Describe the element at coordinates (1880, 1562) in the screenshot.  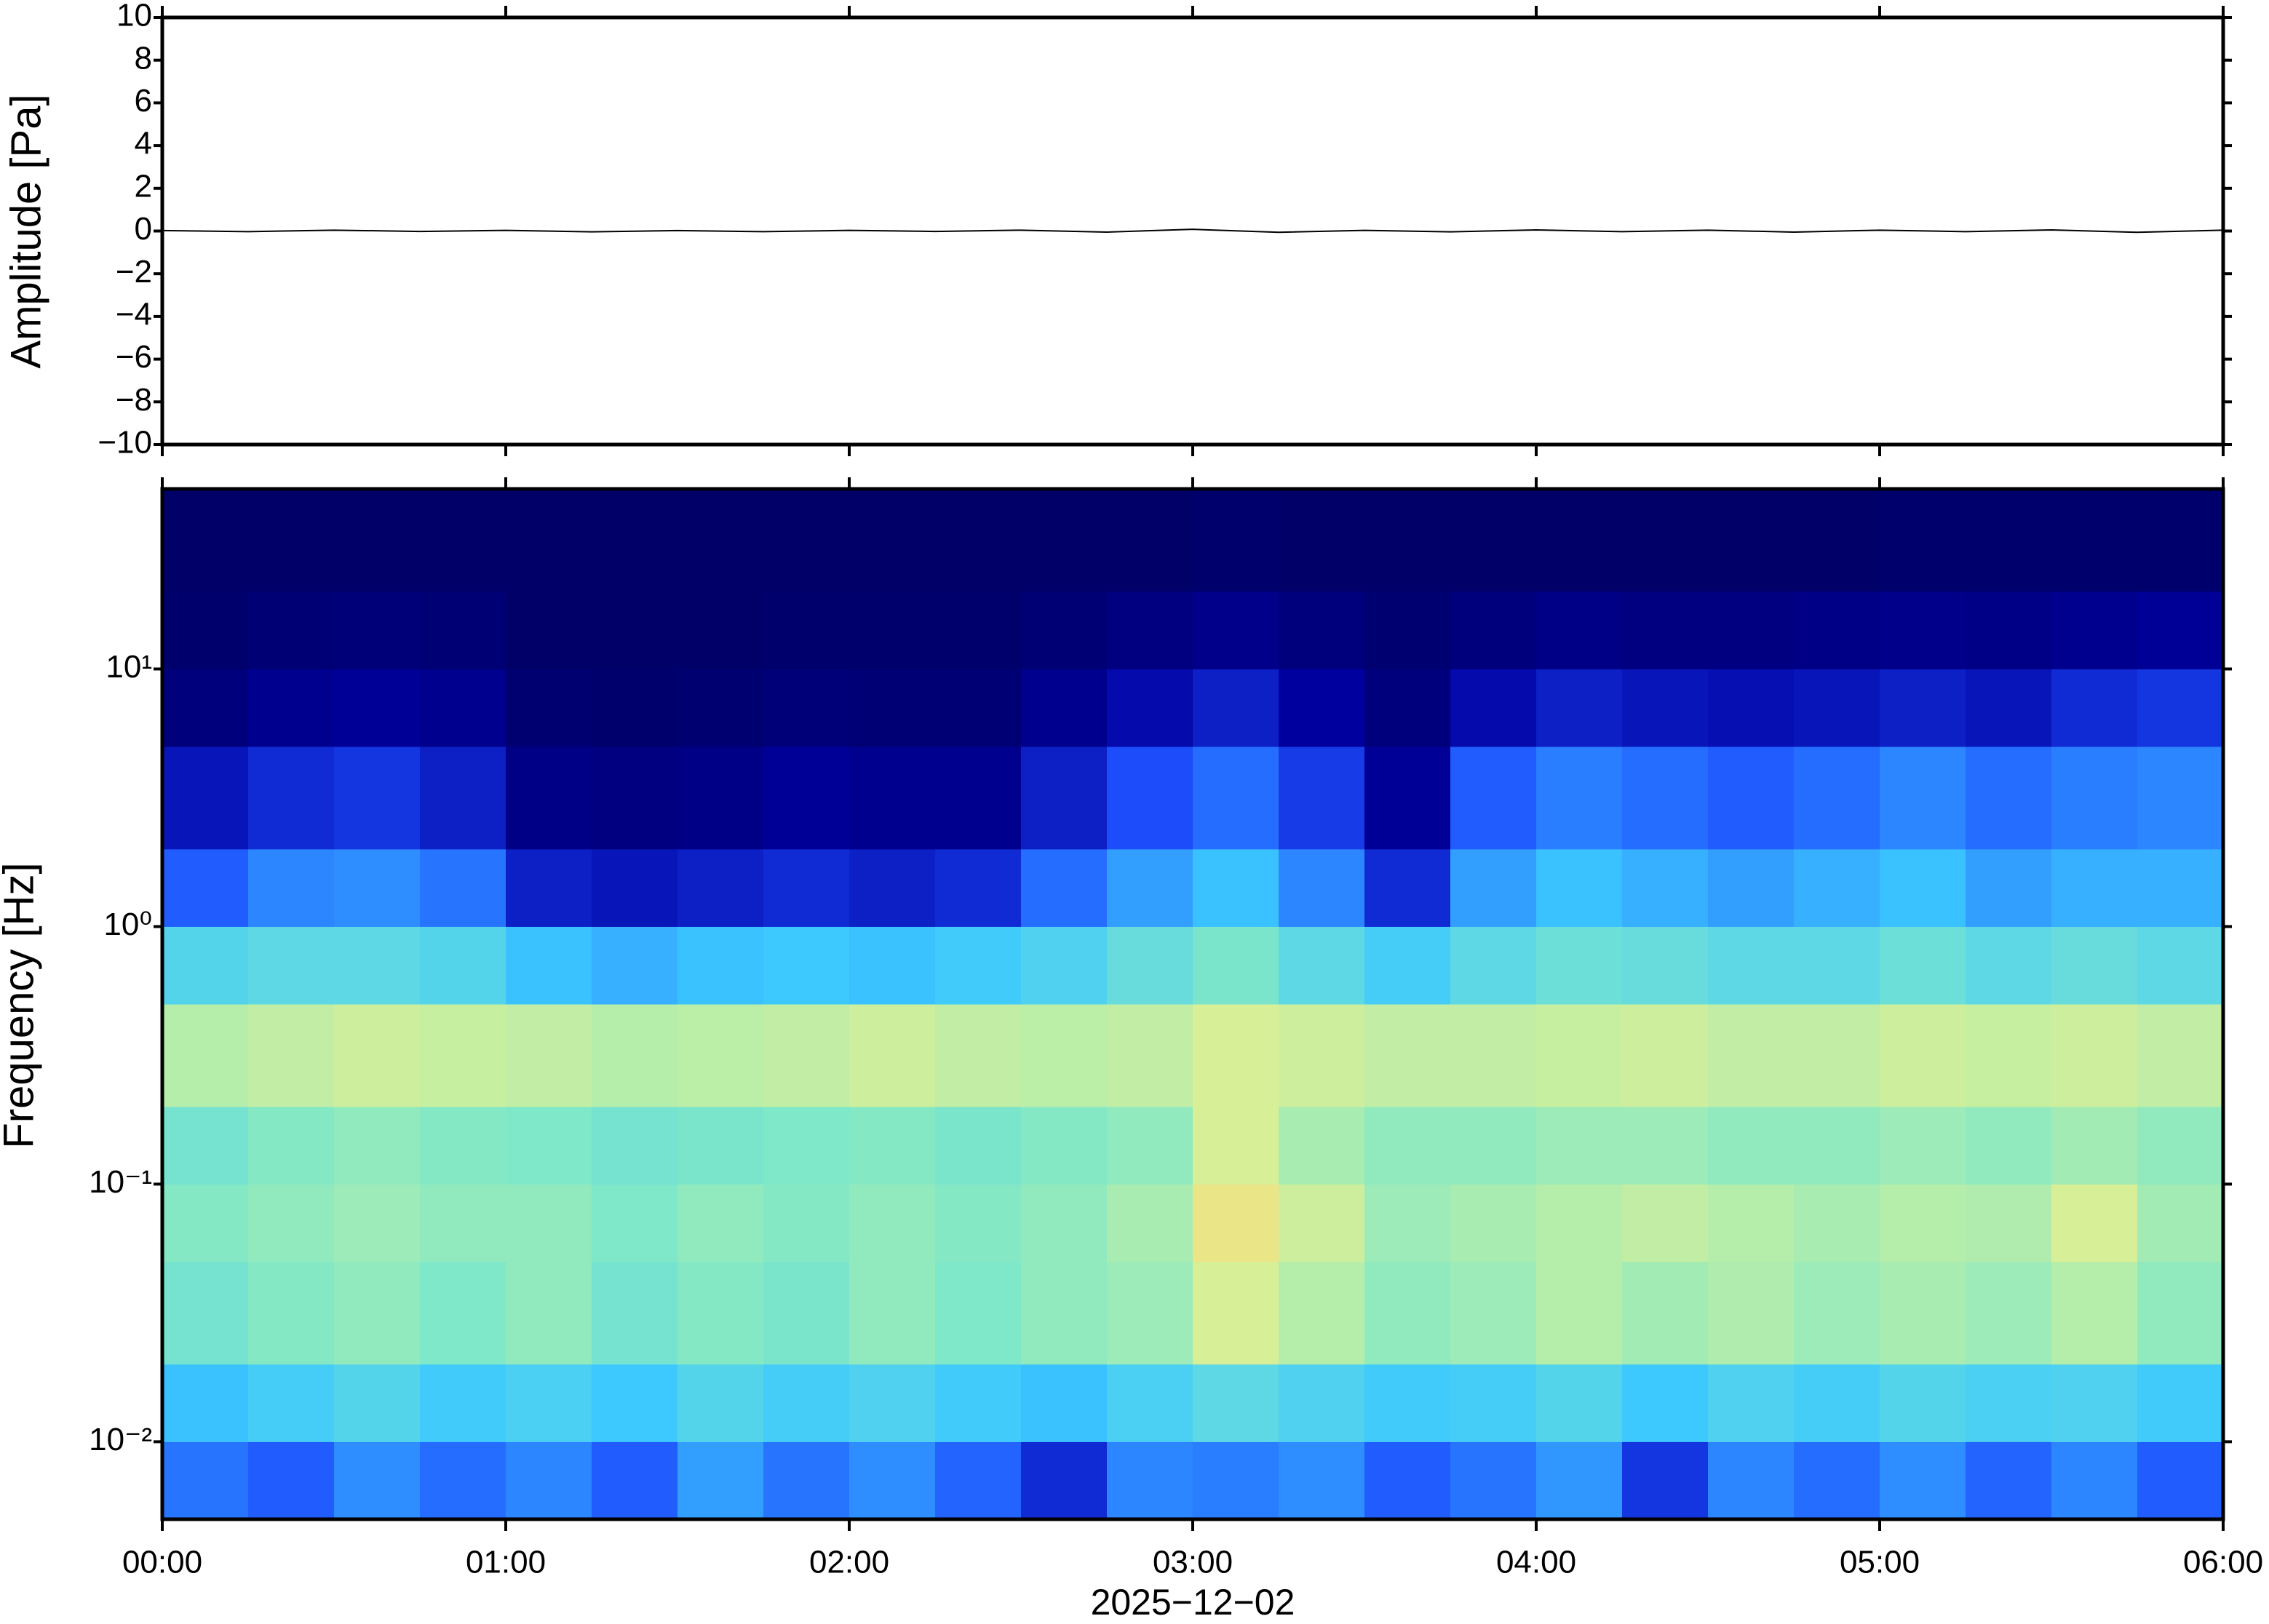
I see `x-tick-label: 05:00` at that location.